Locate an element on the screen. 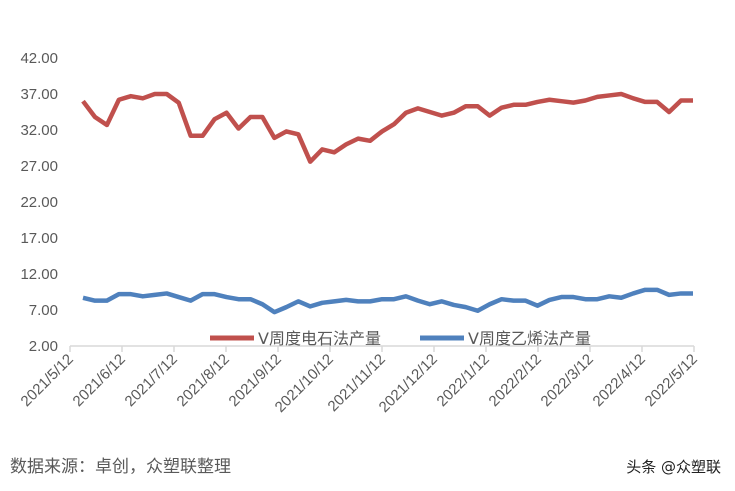 This screenshot has height=491, width=735. x-tick-label: 2021/6/12 is located at coordinates (99, 380).